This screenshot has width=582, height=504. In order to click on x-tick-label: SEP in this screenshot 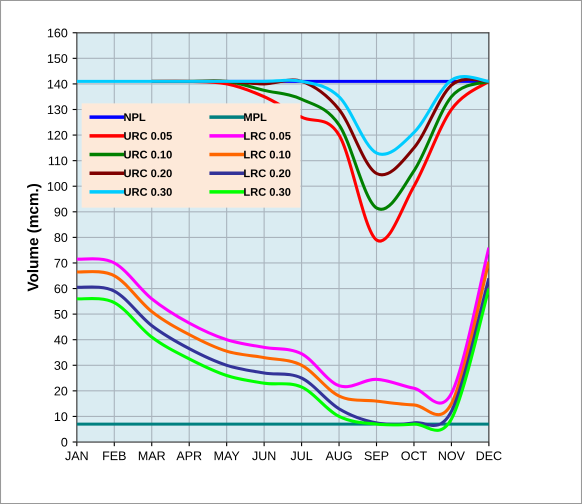, I will do `click(376, 455)`.